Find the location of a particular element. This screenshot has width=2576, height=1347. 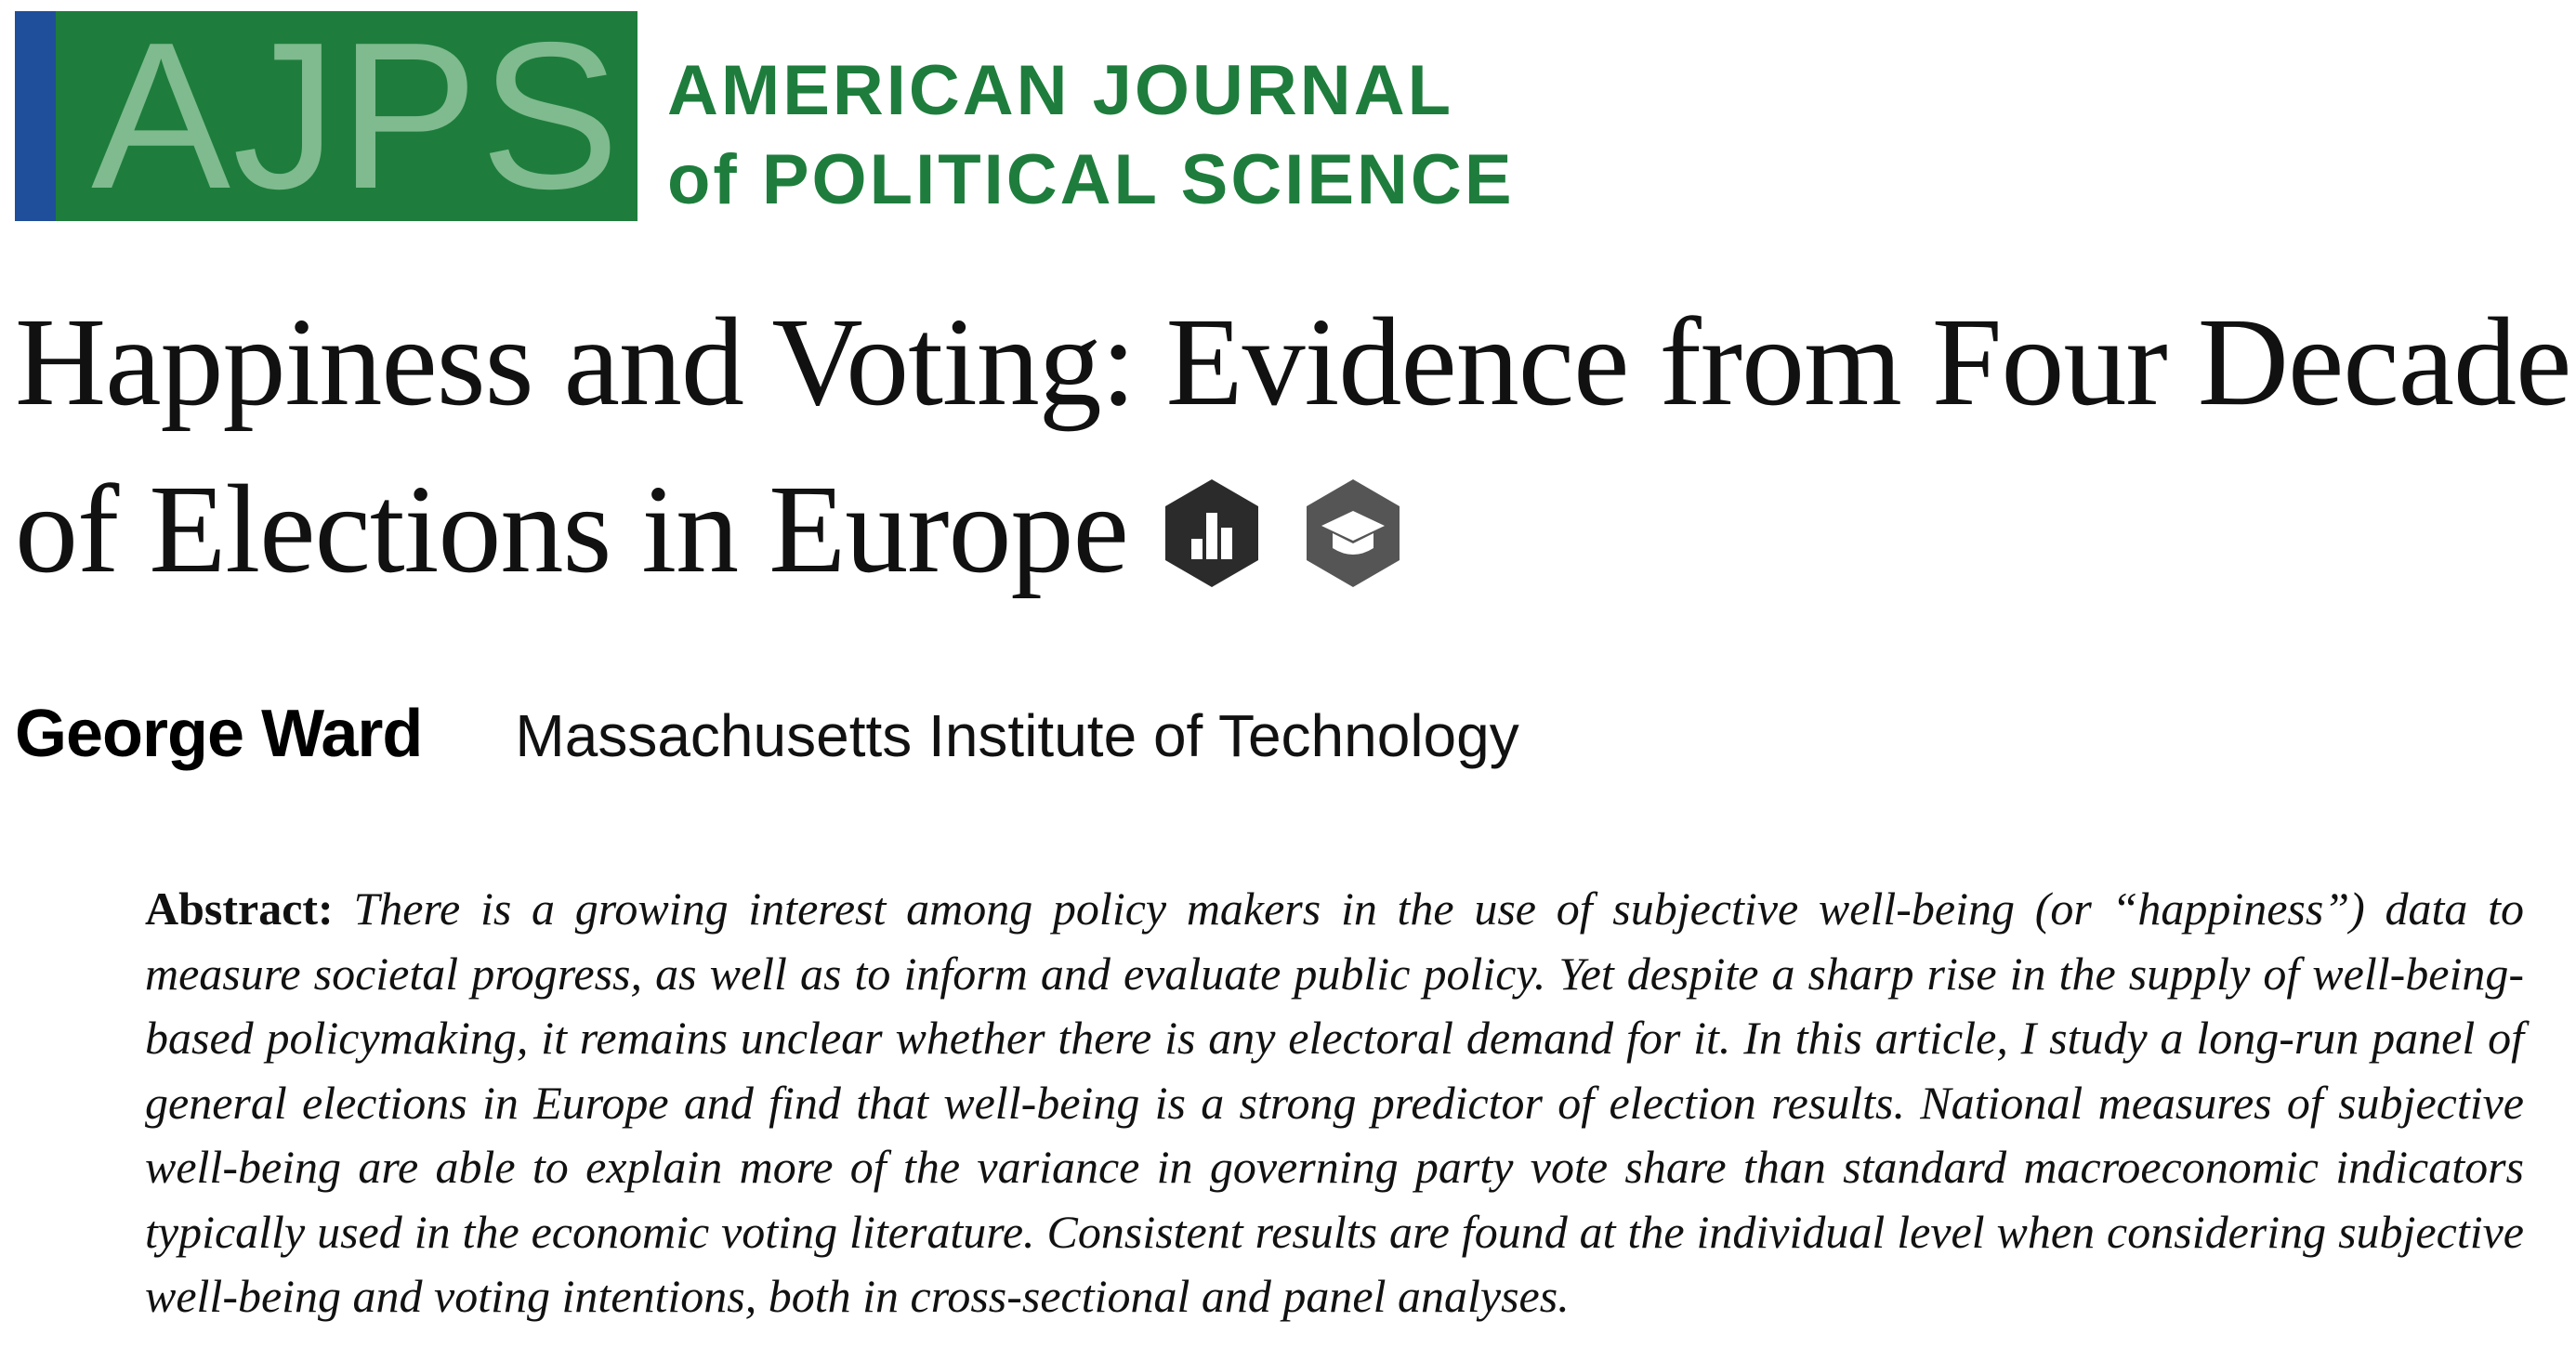

logo-text: AJPS is located at coordinates (356, 116).